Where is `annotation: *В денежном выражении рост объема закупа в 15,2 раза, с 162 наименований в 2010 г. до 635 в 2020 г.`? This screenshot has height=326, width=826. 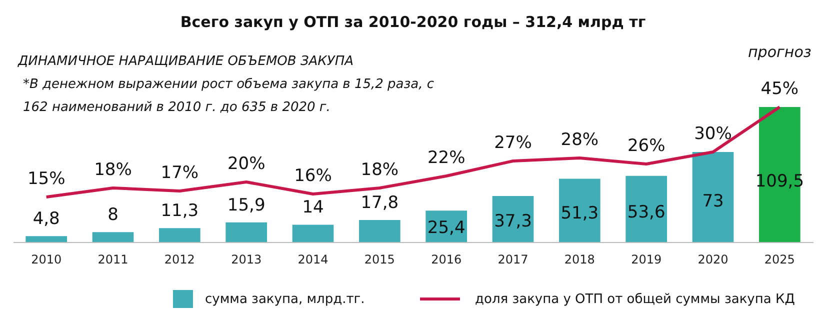
annotation: *В денежном выражении рост объема закупа в 15,2 раза, с 162 наименований в 2010 г. до 635 в 2020 г. is located at coordinates (228, 96).